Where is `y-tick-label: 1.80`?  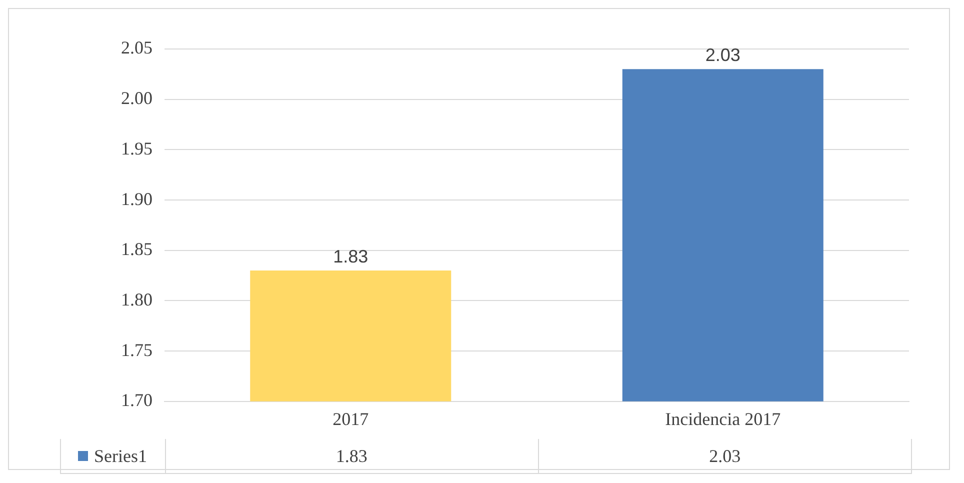 y-tick-label: 1.80 is located at coordinates (136, 299).